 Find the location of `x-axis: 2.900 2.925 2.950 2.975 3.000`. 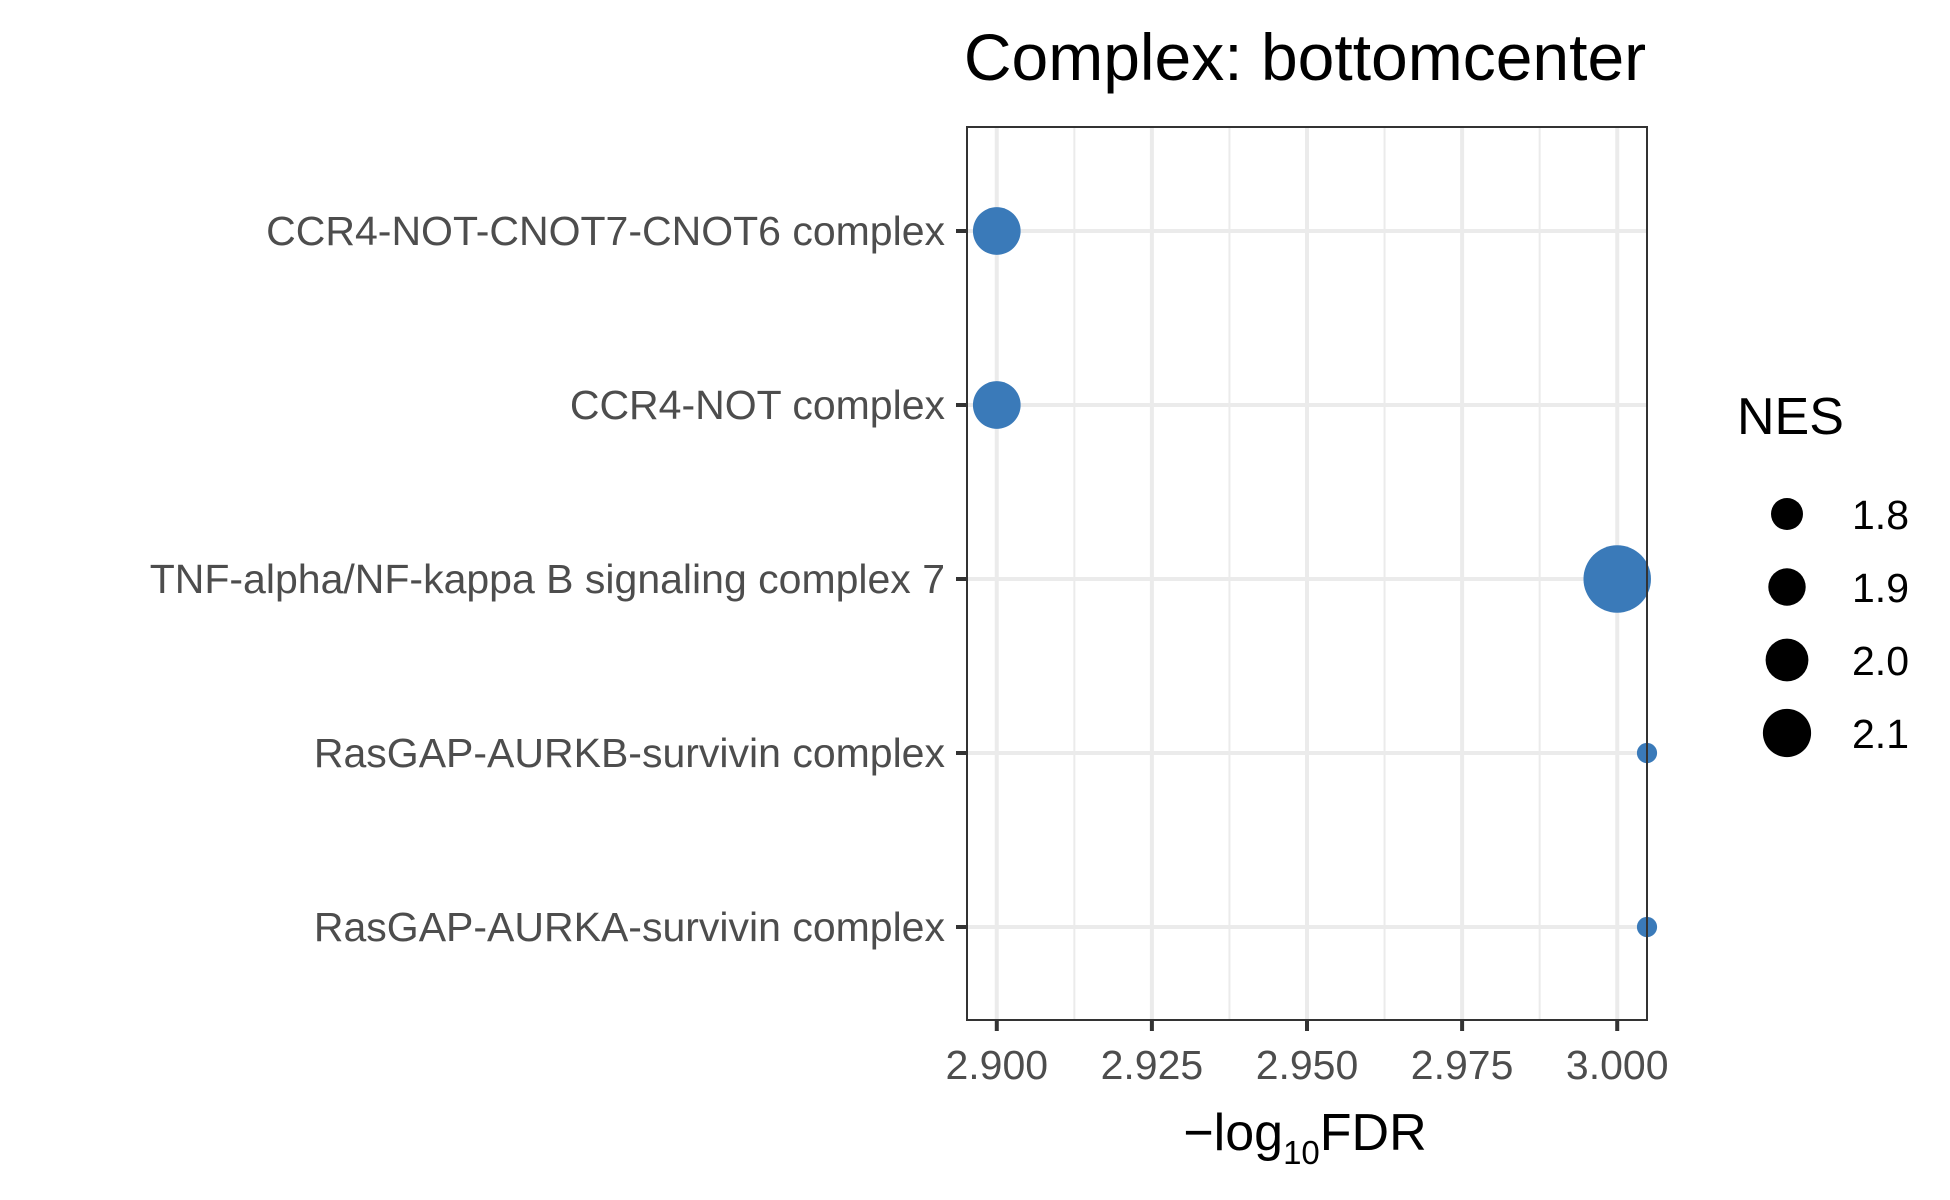

x-axis: 2.900 2.925 2.950 2.975 3.000 is located at coordinates (1307, 1054).